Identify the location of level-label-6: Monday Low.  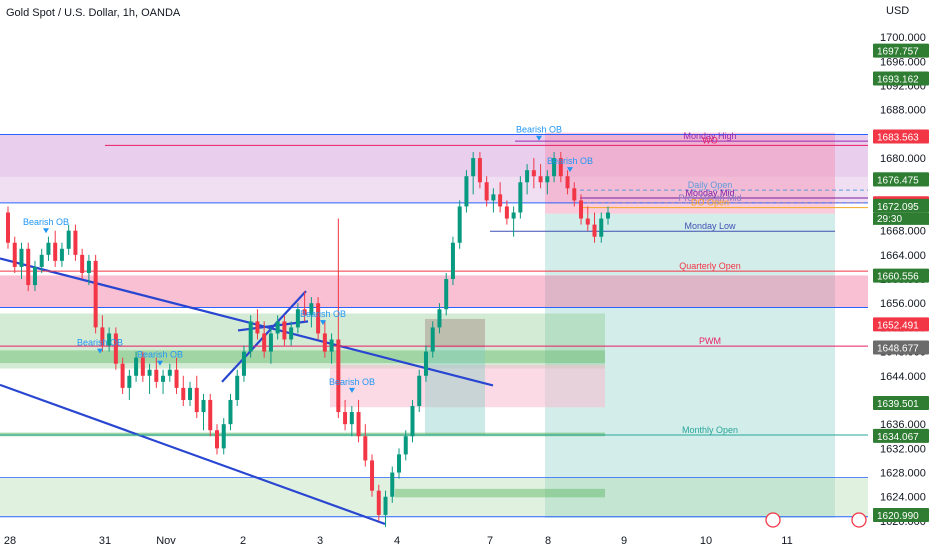
(710, 226).